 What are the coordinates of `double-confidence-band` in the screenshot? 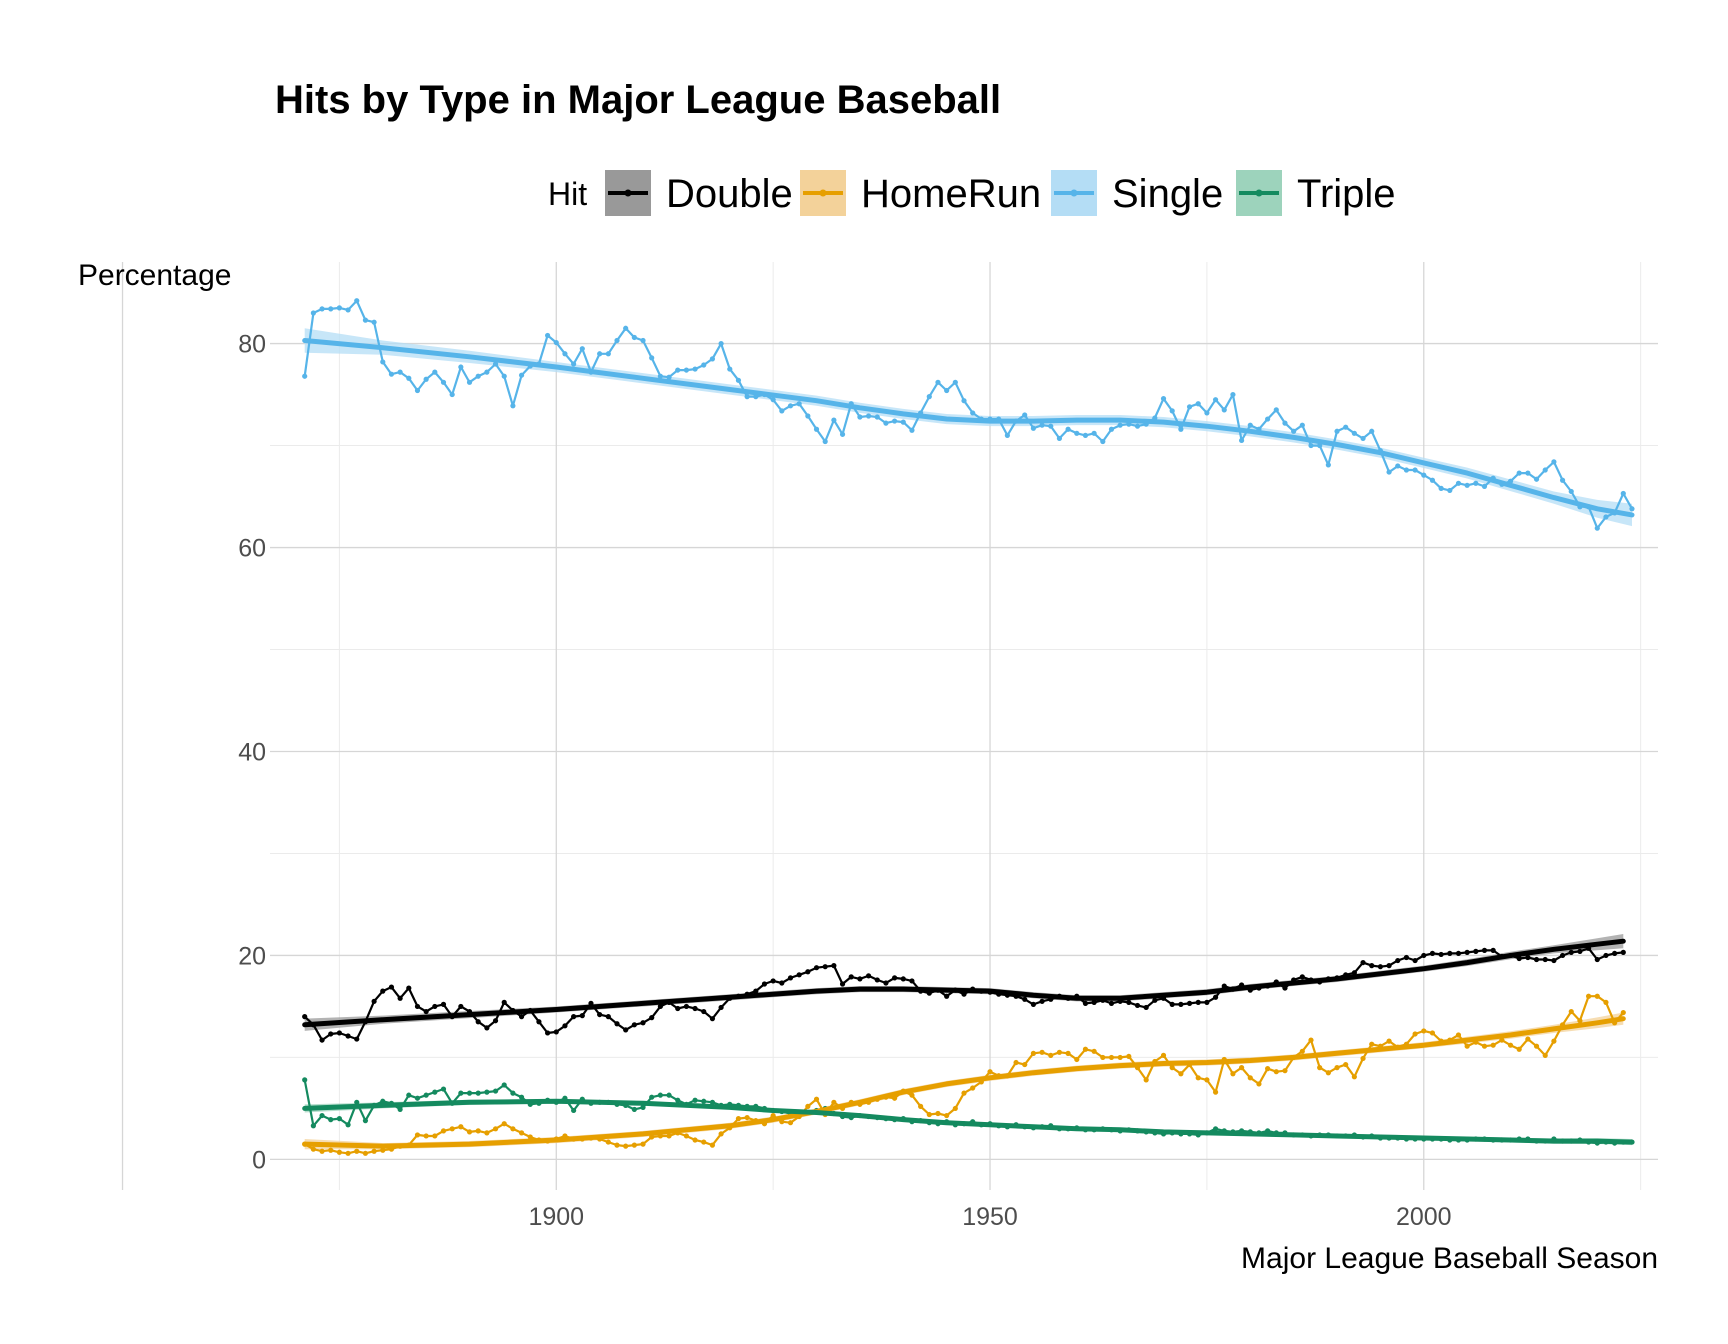 It's located at (964, 982).